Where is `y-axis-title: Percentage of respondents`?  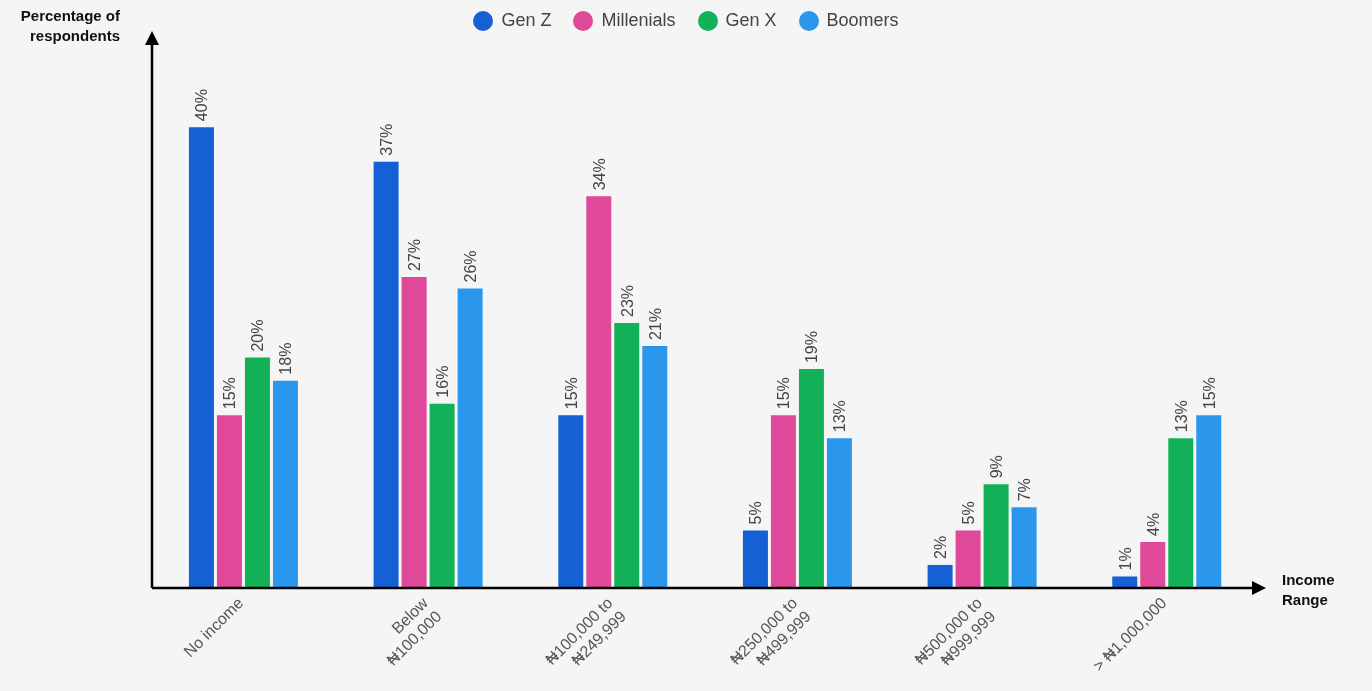 y-axis-title: Percentage of respondents is located at coordinates (69, 26).